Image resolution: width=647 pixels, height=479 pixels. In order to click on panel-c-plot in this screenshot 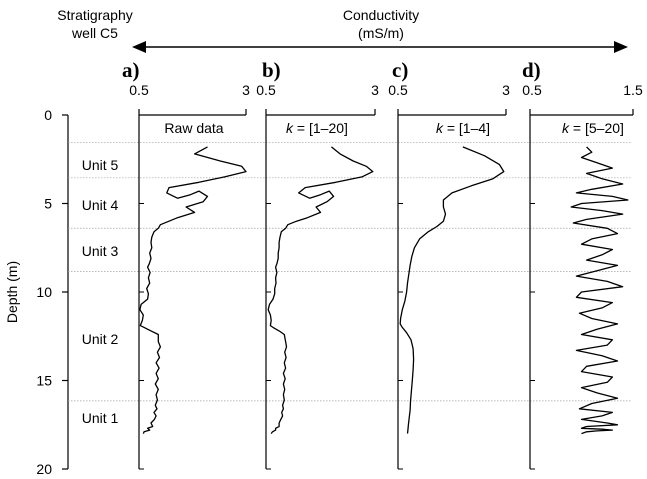, I will do `click(452, 289)`.